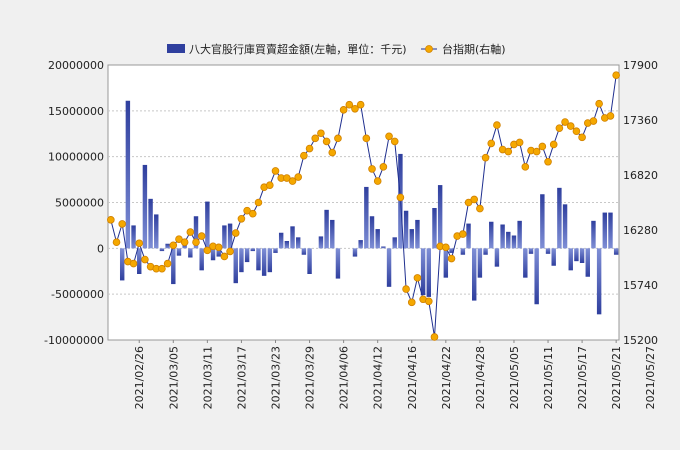 Image resolution: width=680 pixels, height=450 pixels. What do you see at coordinates (207, 377) in the screenshot?
I see `x-tick-label: 2021/03/11` at bounding box center [207, 377].